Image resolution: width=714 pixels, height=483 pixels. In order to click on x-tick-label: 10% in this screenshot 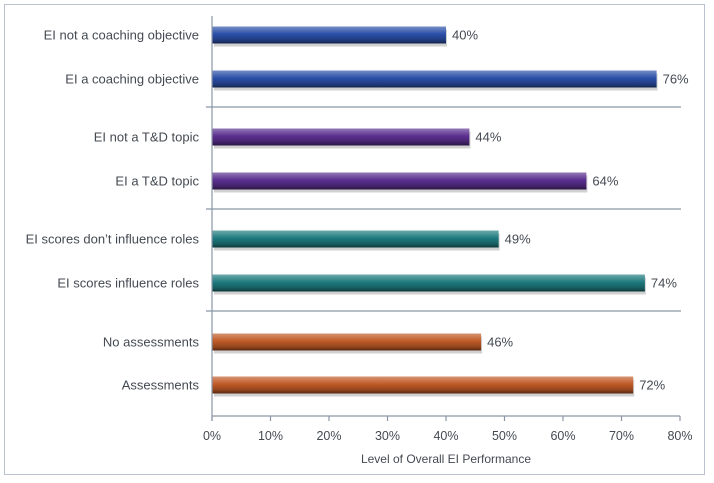, I will do `click(270, 436)`.